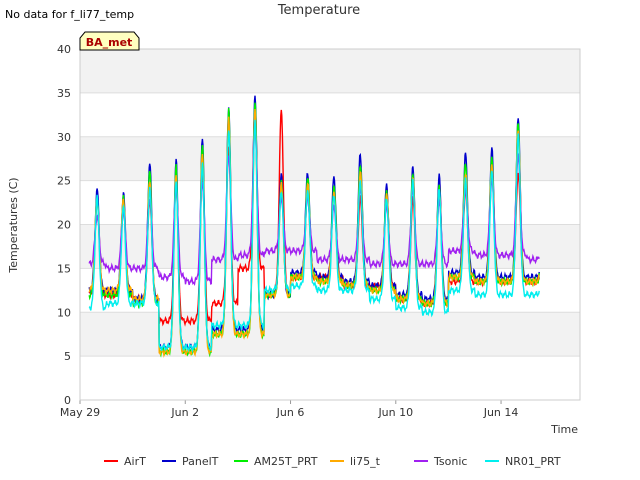 Image resolution: width=640 pixels, height=480 pixels. I want to click on legend: AirT PanelT AM25T_PRT li75_t Tsonic NR01_PRT, so click(332, 461).